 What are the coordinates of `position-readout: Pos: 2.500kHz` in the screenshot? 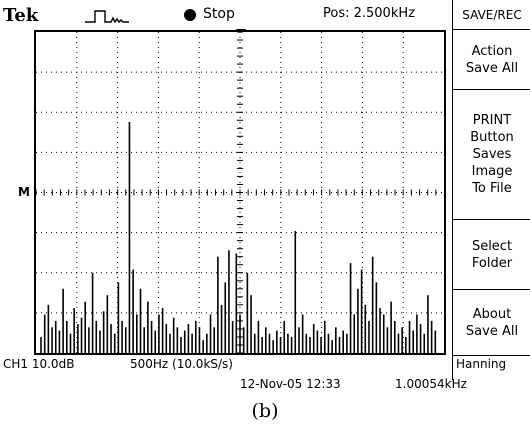 It's located at (369, 13).